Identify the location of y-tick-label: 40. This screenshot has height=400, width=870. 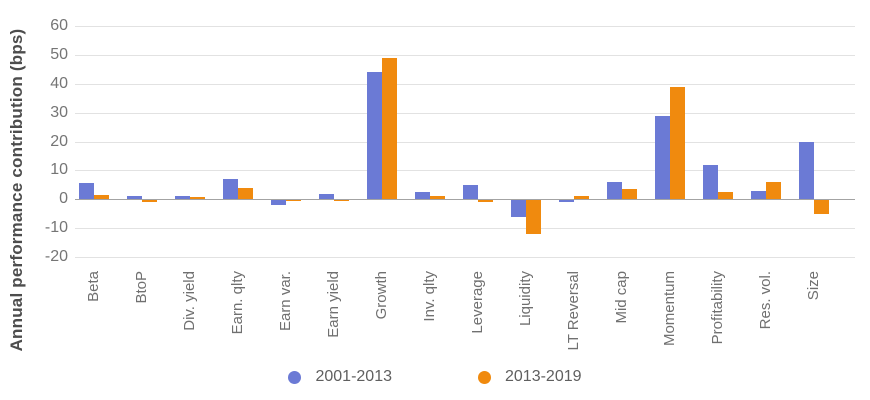
(59, 83).